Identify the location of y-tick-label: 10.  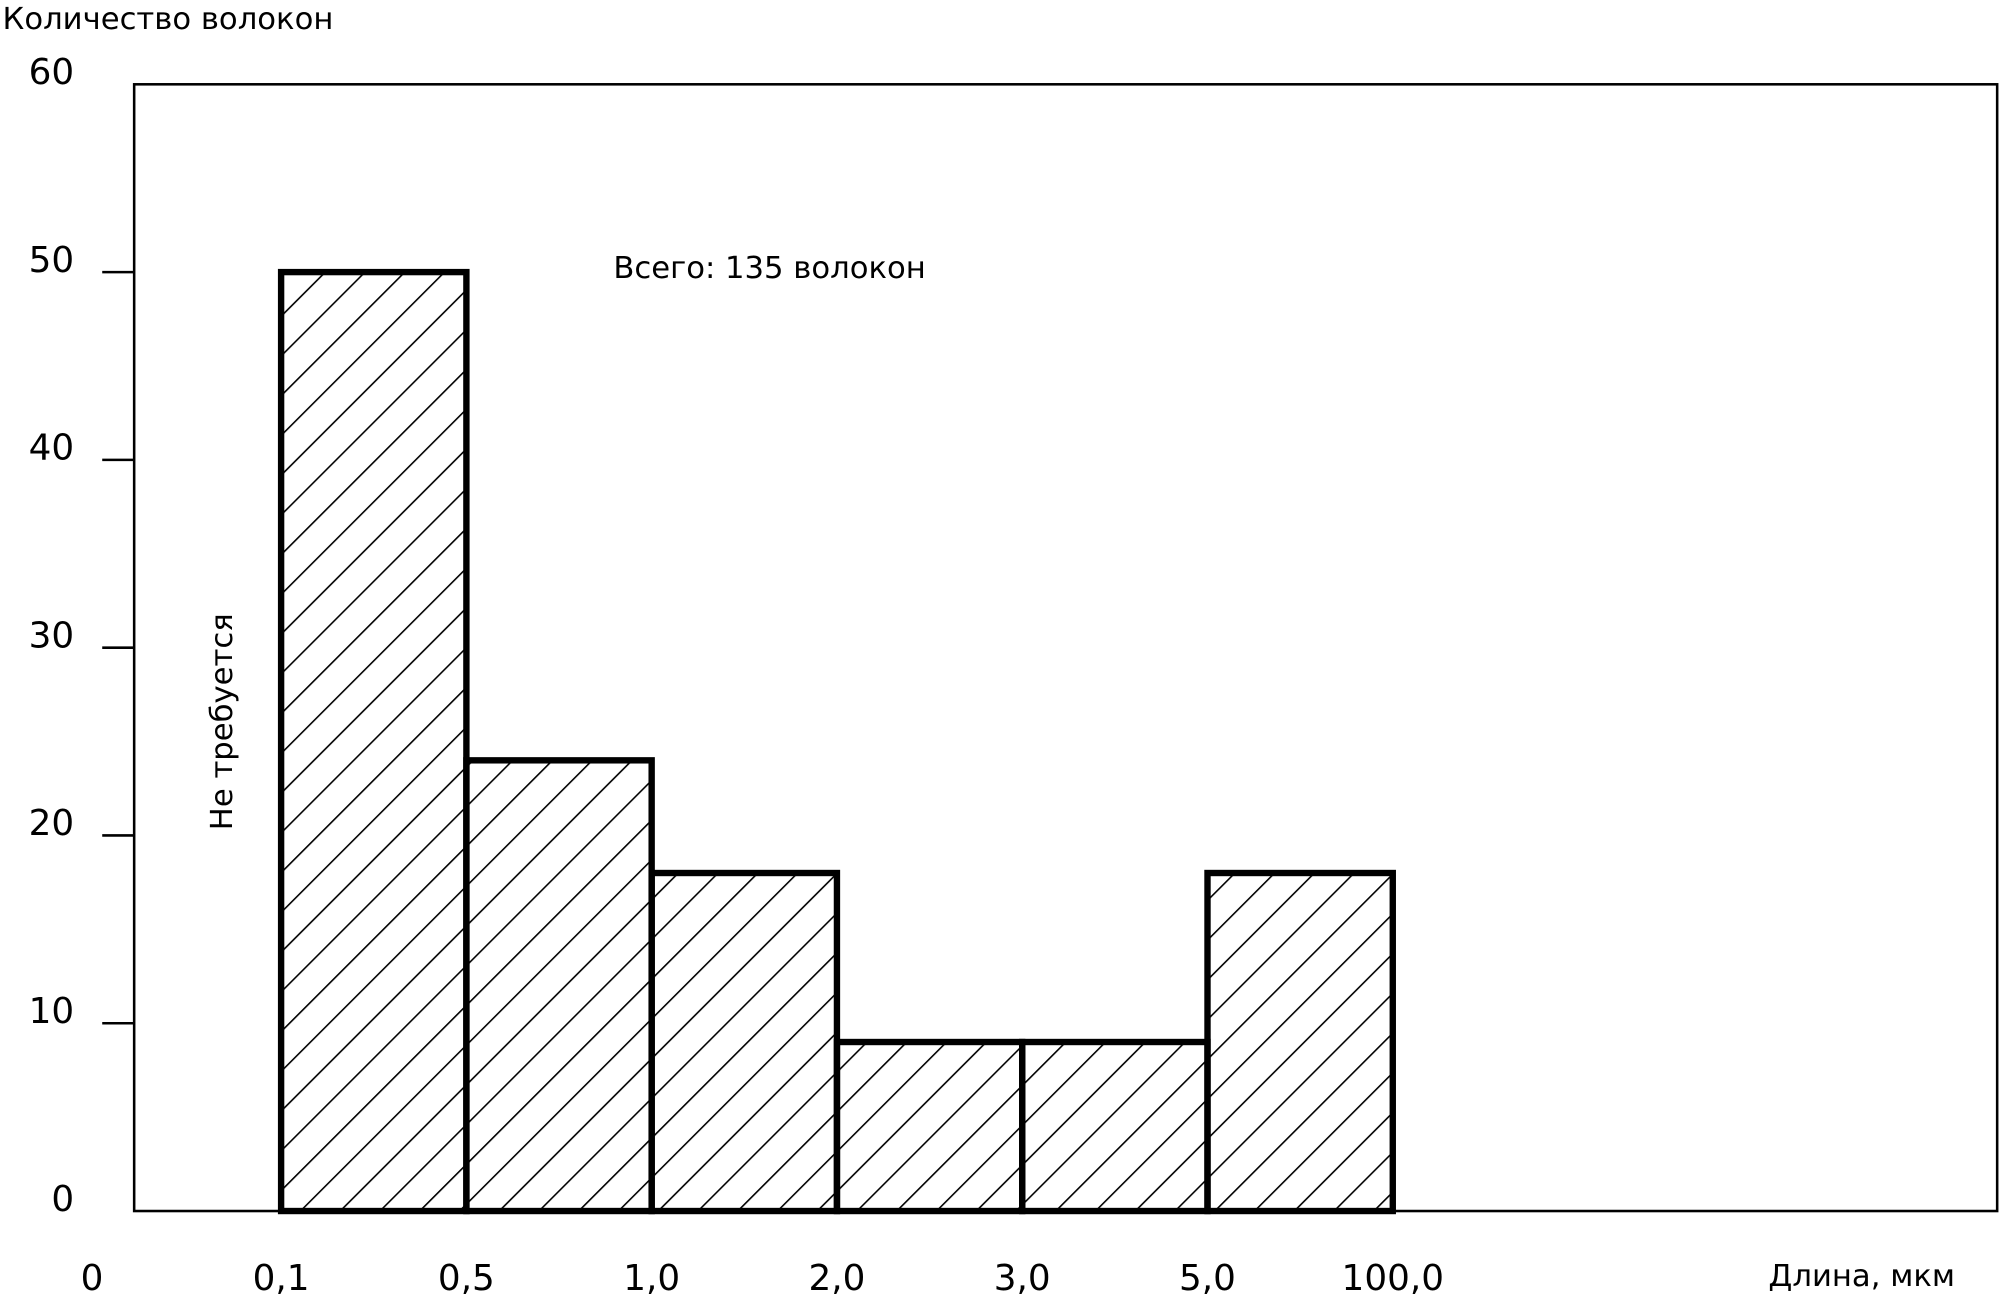
(52, 1011).